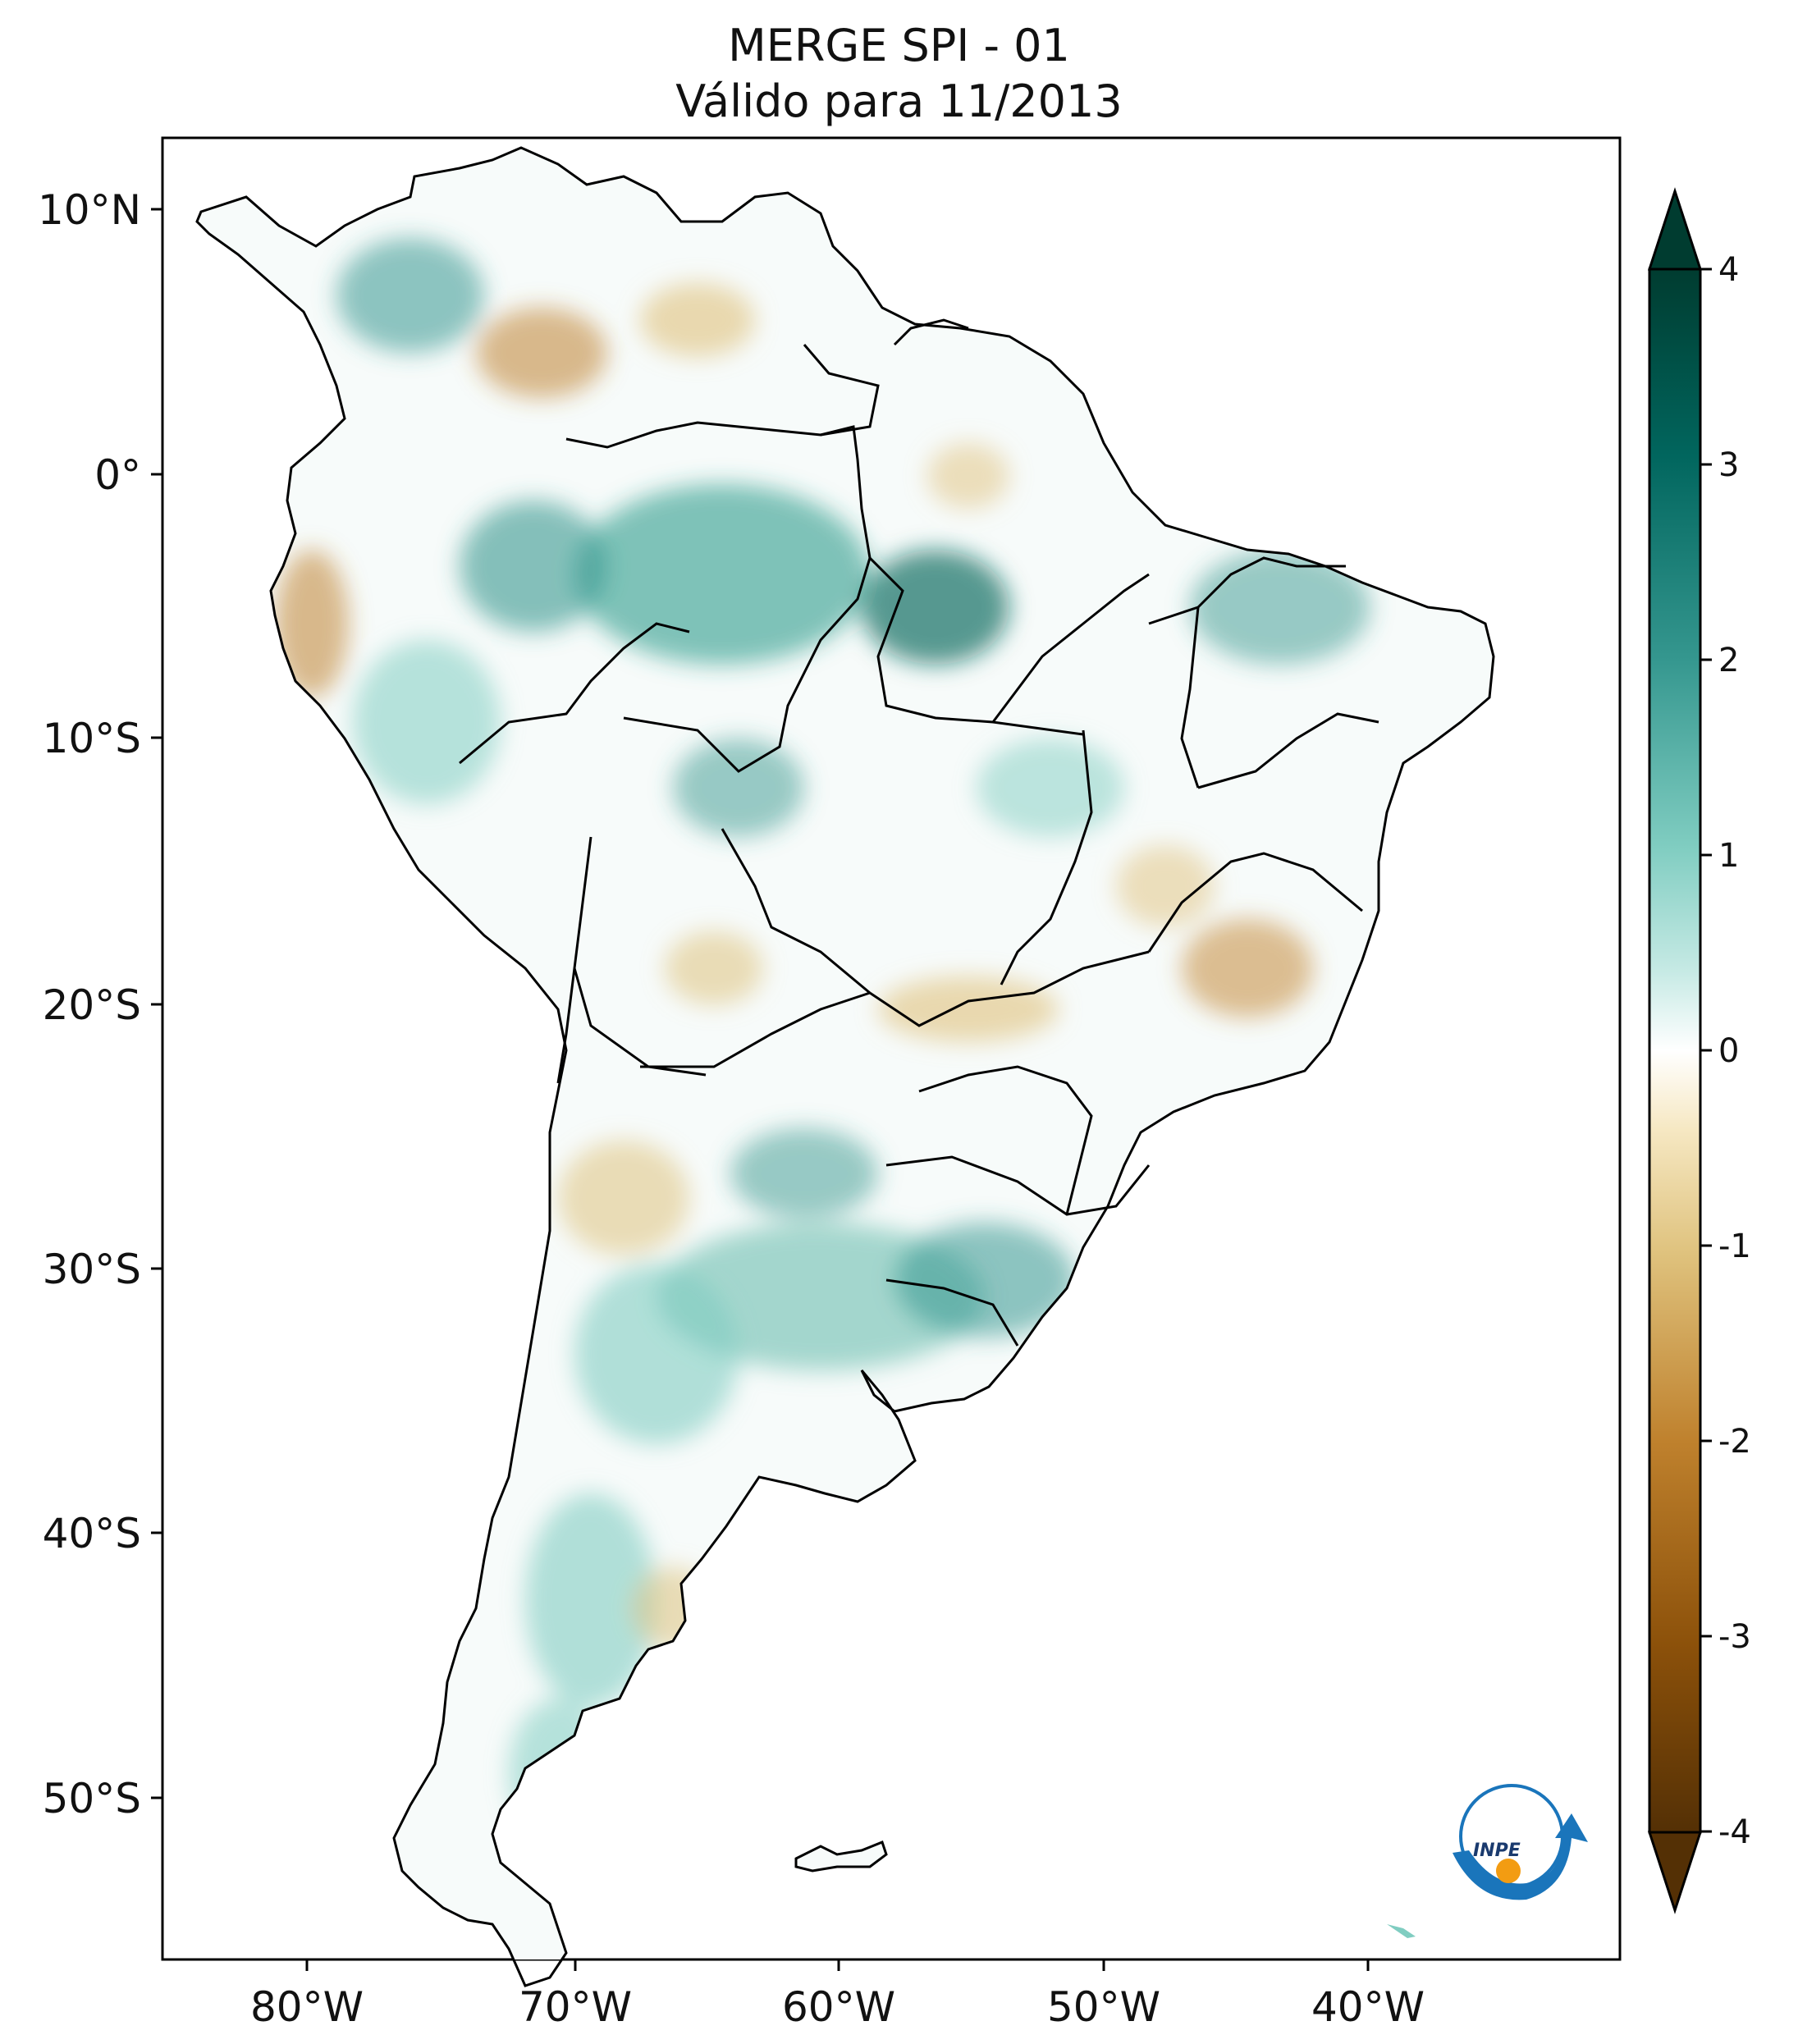 Image resolution: width=1798 pixels, height=2044 pixels. I want to click on lat-tick-label: 10°S, so click(92, 738).